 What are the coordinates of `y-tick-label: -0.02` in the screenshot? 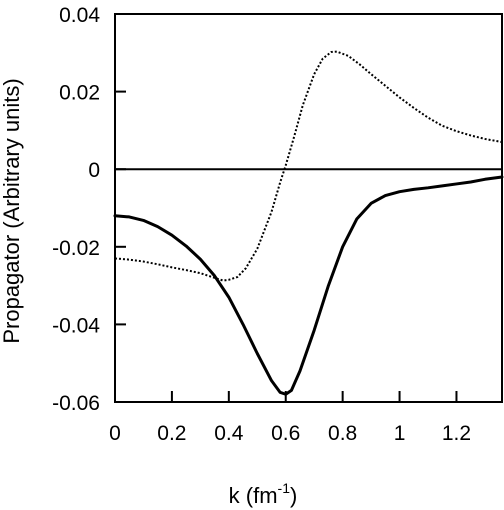 It's located at (76, 248).